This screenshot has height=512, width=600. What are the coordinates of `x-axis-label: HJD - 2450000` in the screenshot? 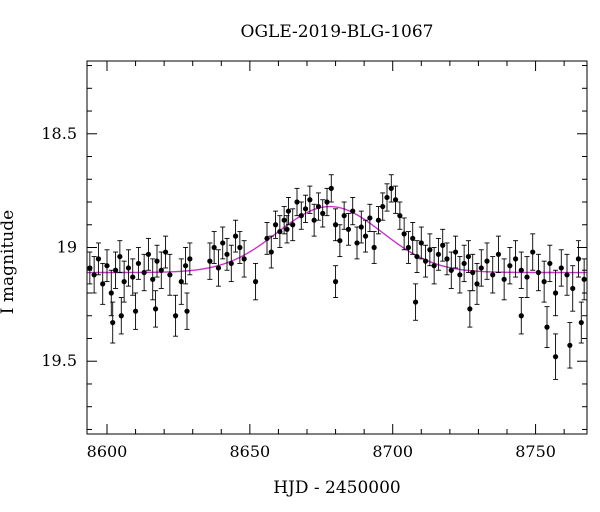 It's located at (337, 488).